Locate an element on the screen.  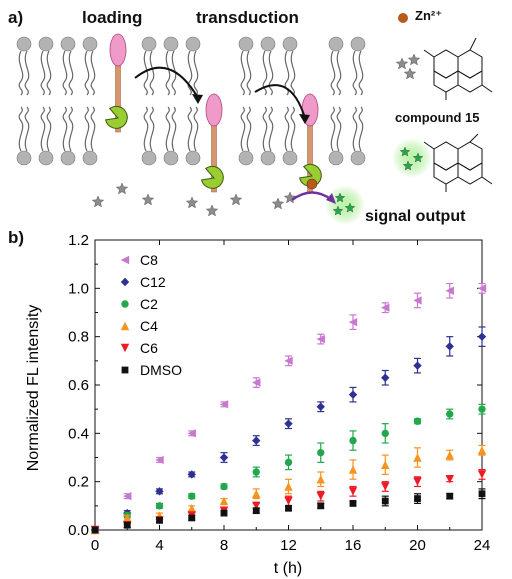
signal-out-arrowhead-icon is located at coordinates (331, 198).